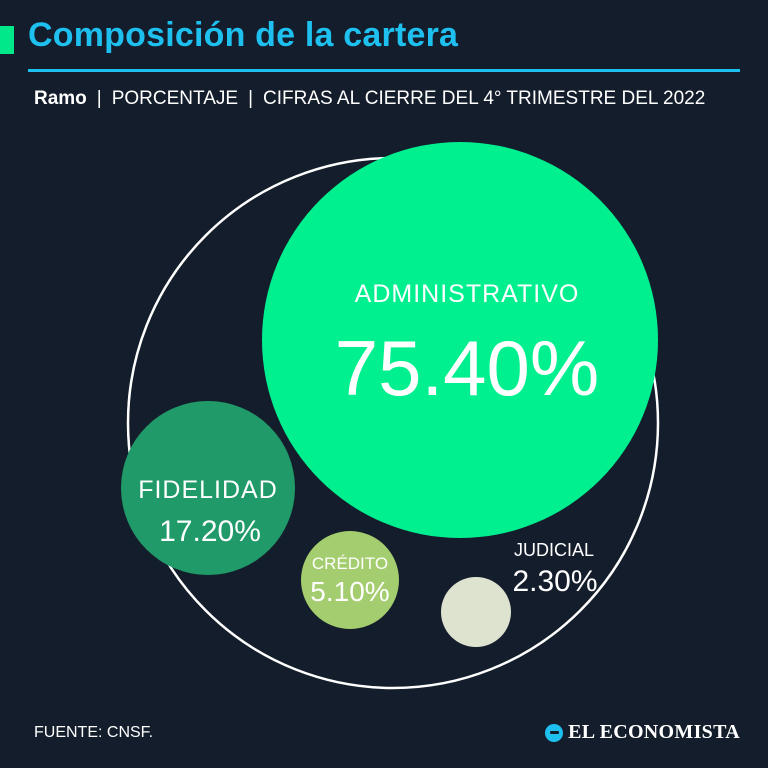 This screenshot has height=768, width=768. What do you see at coordinates (210, 531) in the screenshot?
I see `value-label-fidelidad: 17.20%` at bounding box center [210, 531].